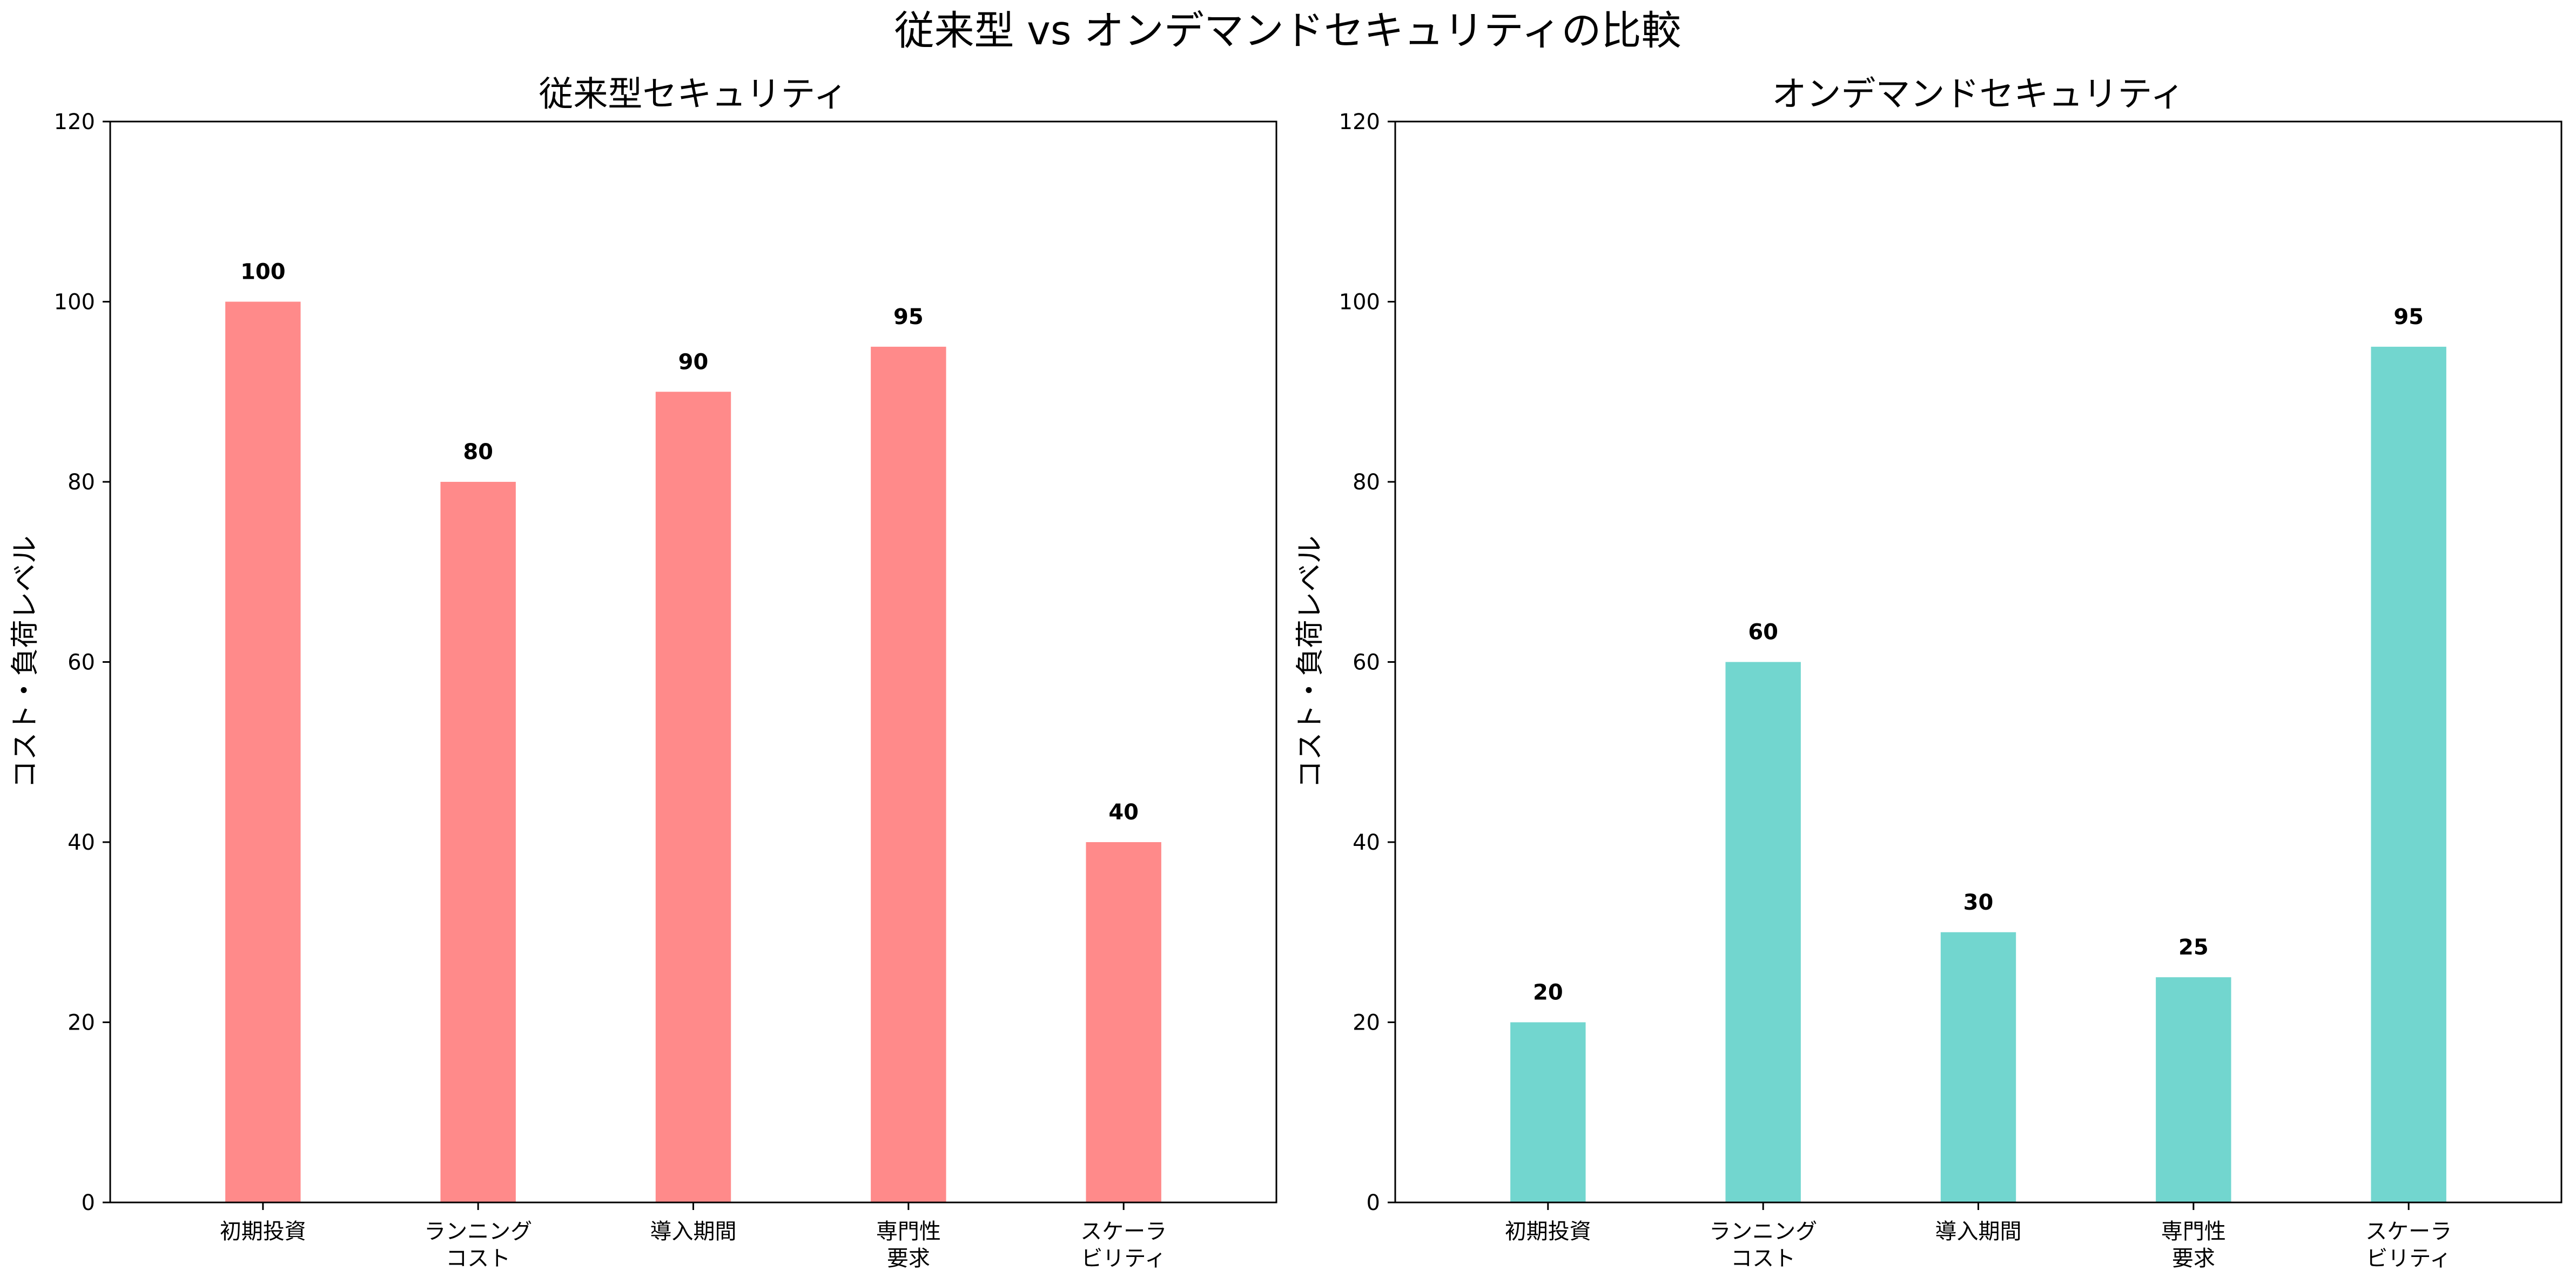 The height and width of the screenshot is (1284, 2576). What do you see at coordinates (1978, 903) in the screenshot?
I see `bar-value-label: 30` at bounding box center [1978, 903].